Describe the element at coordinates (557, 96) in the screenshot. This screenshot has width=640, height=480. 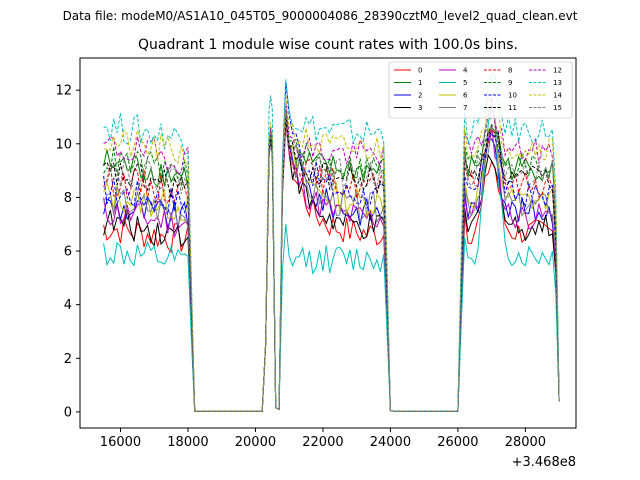
I see `legend-label-14: 14` at that location.